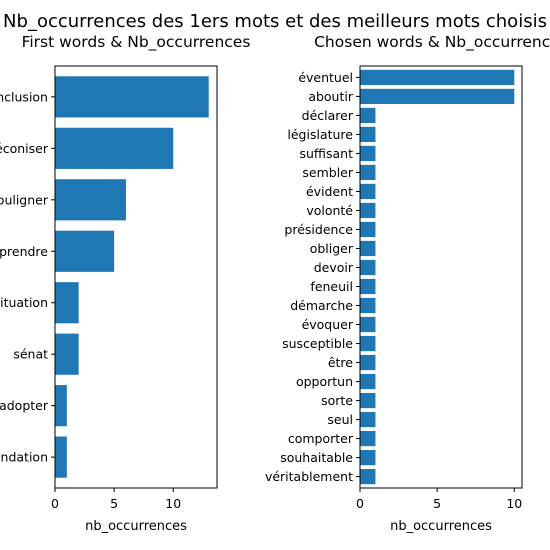  I want to click on ytick-label: aboutir, so click(331, 96).